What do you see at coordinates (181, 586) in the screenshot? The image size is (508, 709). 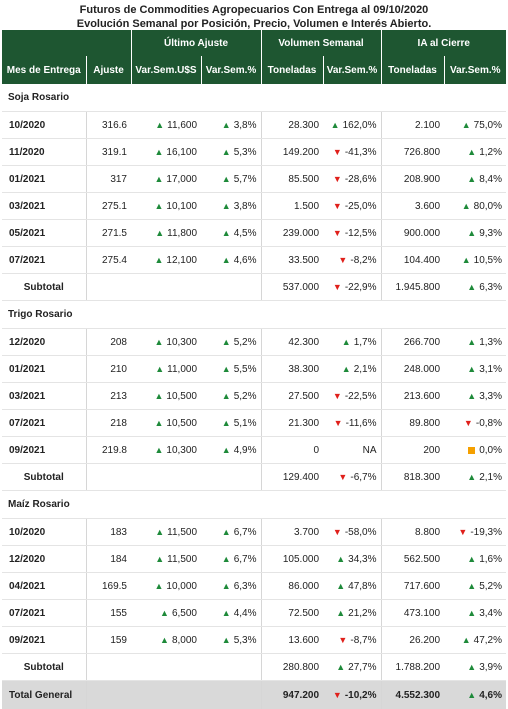 I see `cell-var-usd-value: 10,000` at bounding box center [181, 586].